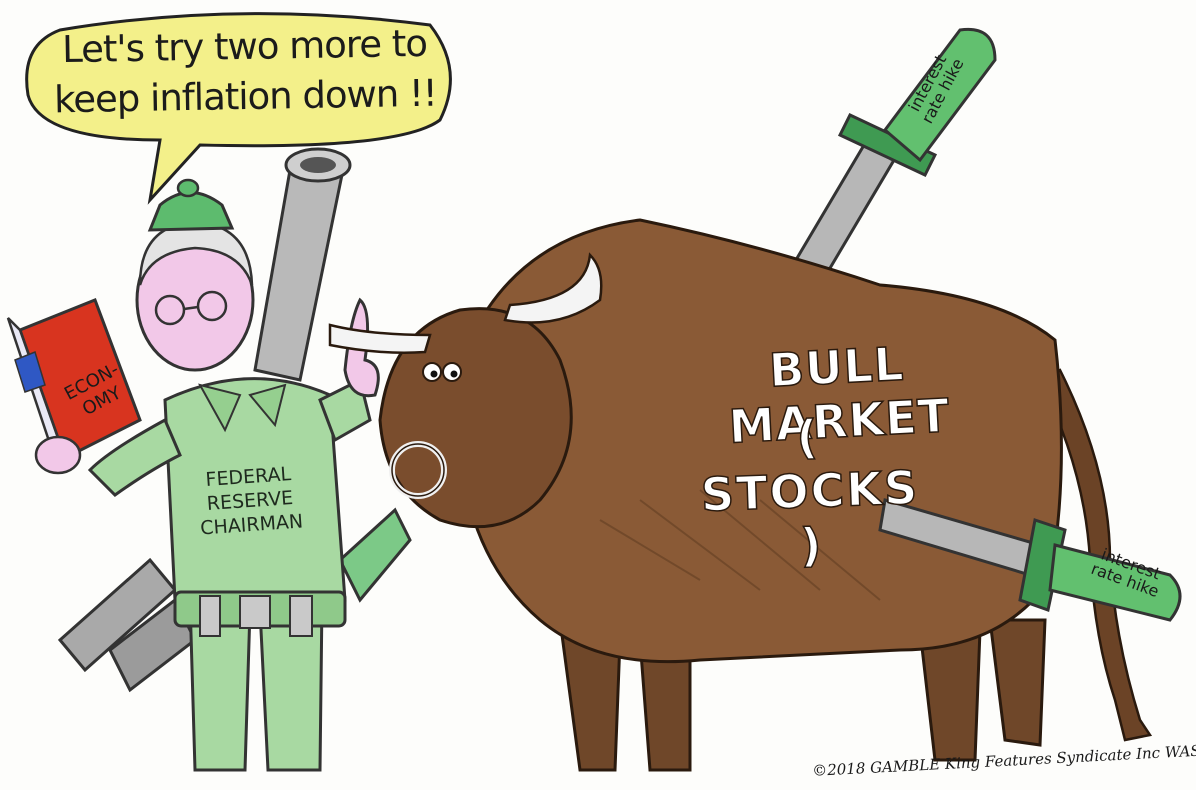 This screenshot has width=1196, height=790. I want to click on sword-top, so click(892, 157).